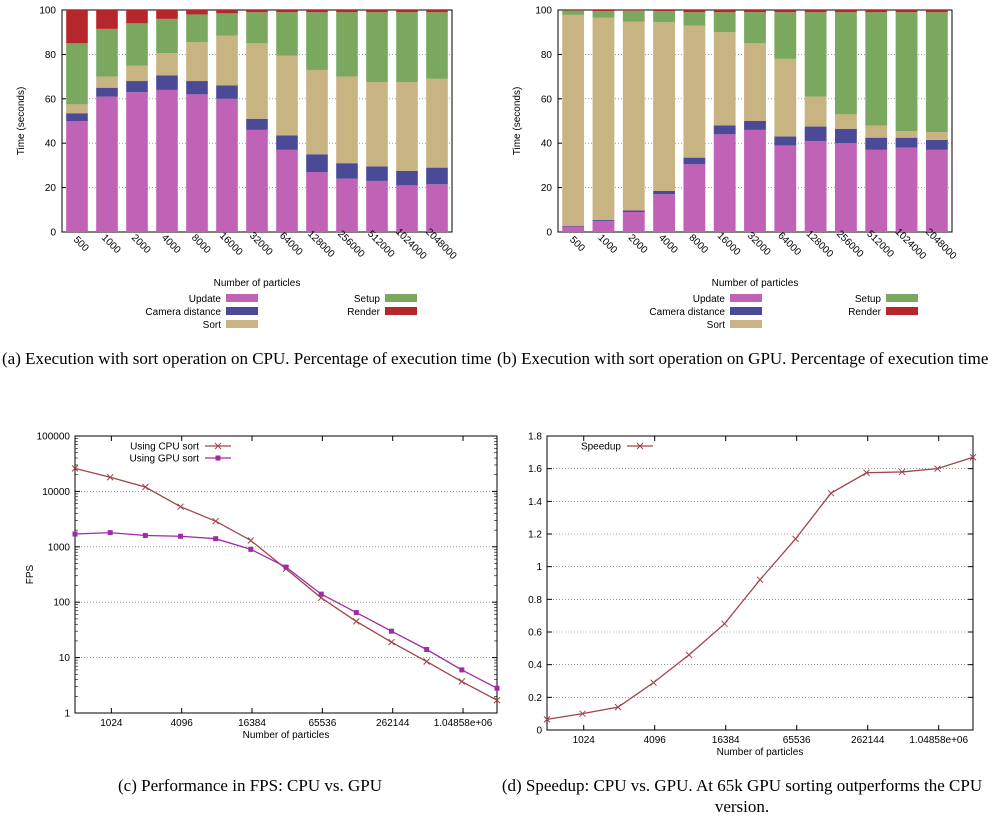 Image resolution: width=1000 pixels, height=823 pixels. I want to click on x-tick-label: 256000, so click(850, 245).